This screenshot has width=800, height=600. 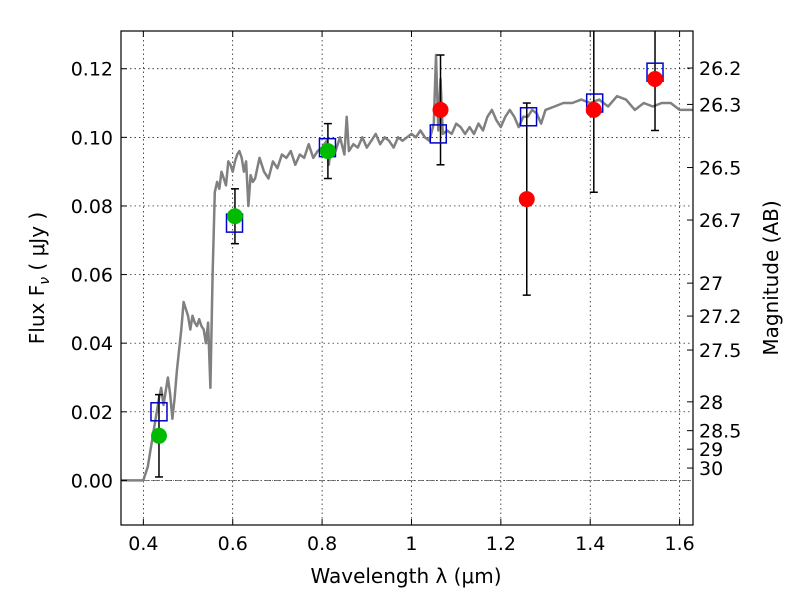 What do you see at coordinates (720, 317) in the screenshot?
I see `y2-tick-label: 27.2` at bounding box center [720, 317].